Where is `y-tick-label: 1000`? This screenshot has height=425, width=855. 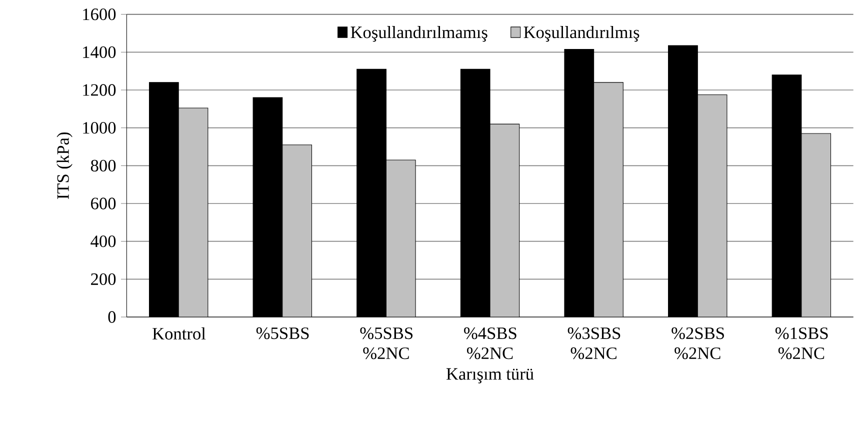
y-tick-label: 1000 is located at coordinates (99, 128).